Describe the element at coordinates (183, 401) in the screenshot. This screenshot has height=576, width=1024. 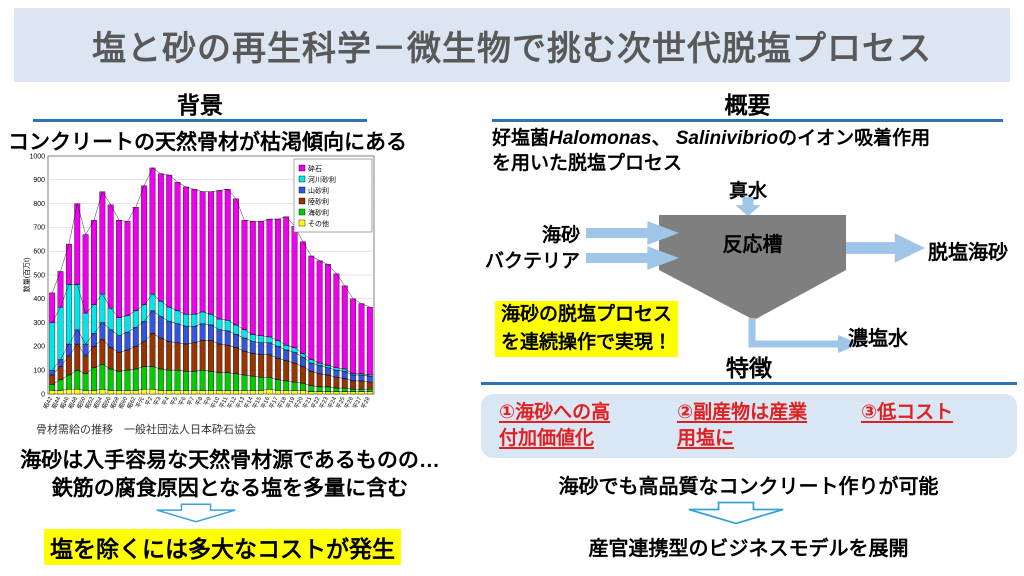
I see `x-tick-label: 平6` at that location.